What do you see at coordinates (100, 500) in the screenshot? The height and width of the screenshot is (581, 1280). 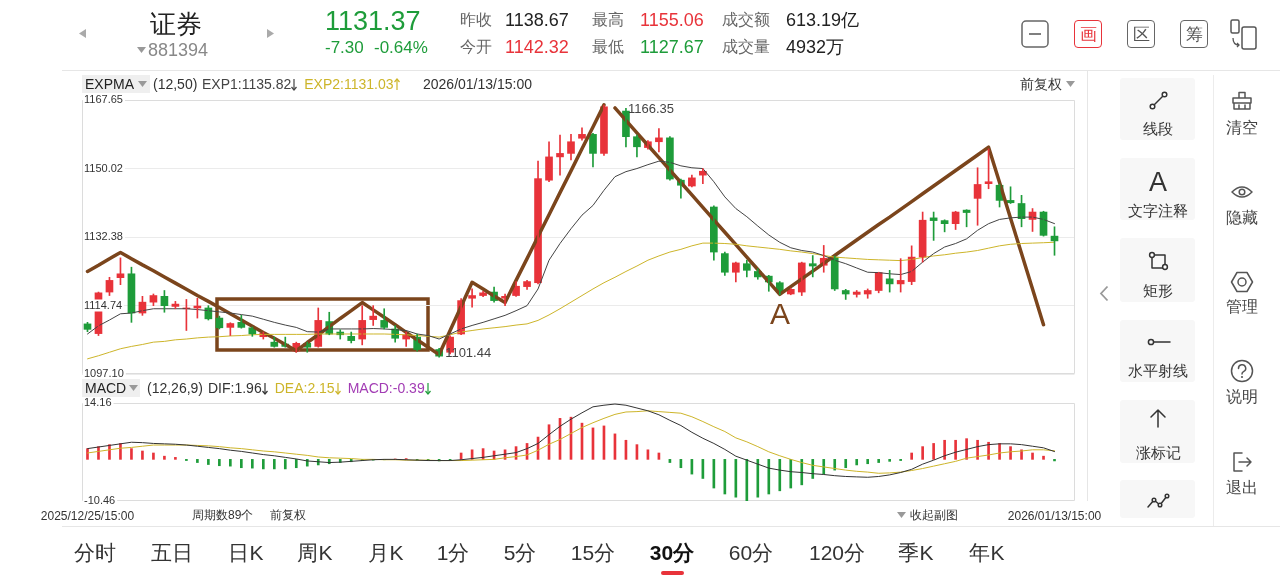 I see `y-tick-label: -10.46` at bounding box center [100, 500].